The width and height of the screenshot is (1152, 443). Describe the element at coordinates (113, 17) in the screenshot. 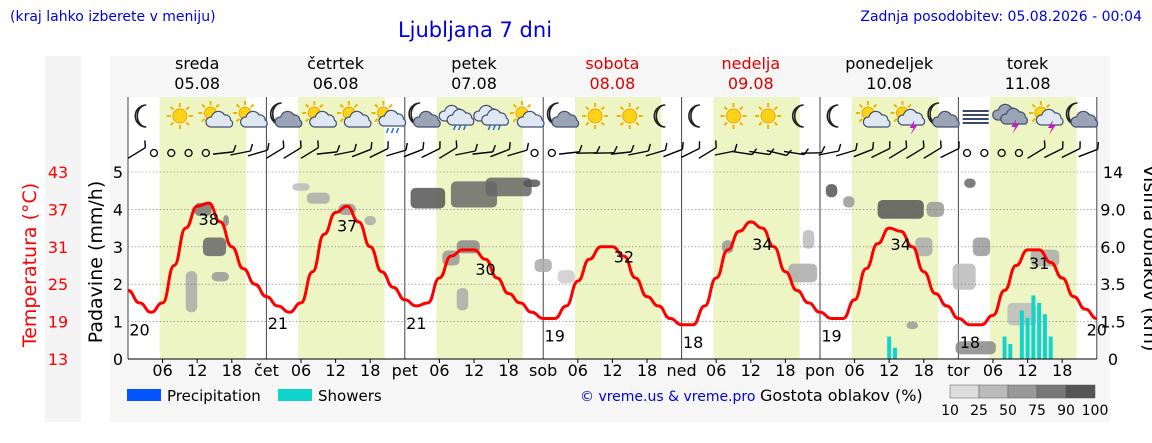

I see `region-note: (kraj lahko izberete v meniju)` at that location.